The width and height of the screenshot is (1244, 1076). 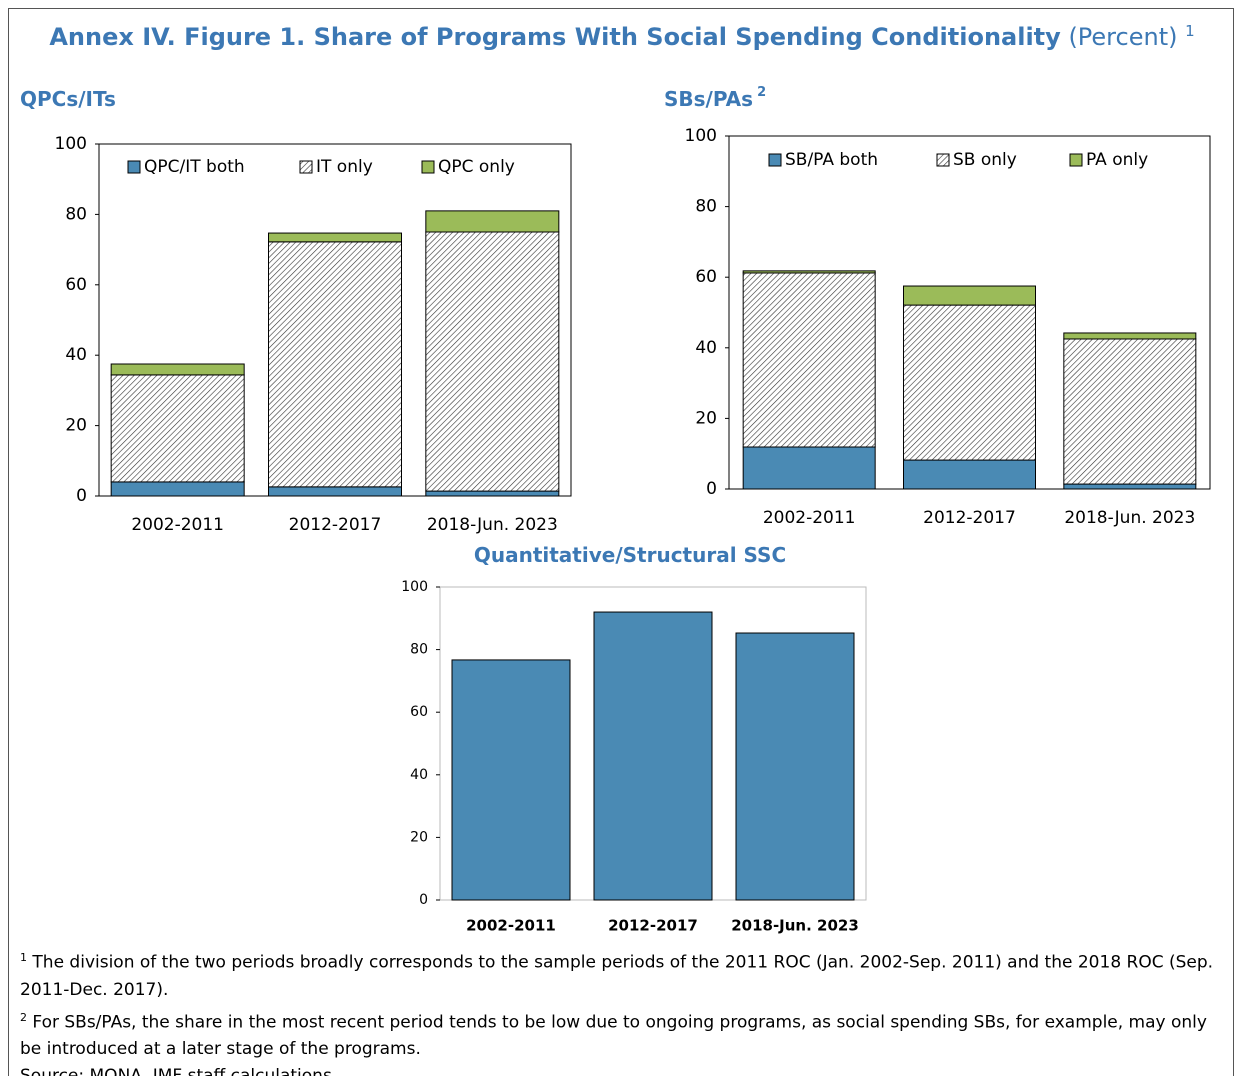 I want to click on chart-title-text: Quantitative/Structural SSC, so click(x=630, y=555).